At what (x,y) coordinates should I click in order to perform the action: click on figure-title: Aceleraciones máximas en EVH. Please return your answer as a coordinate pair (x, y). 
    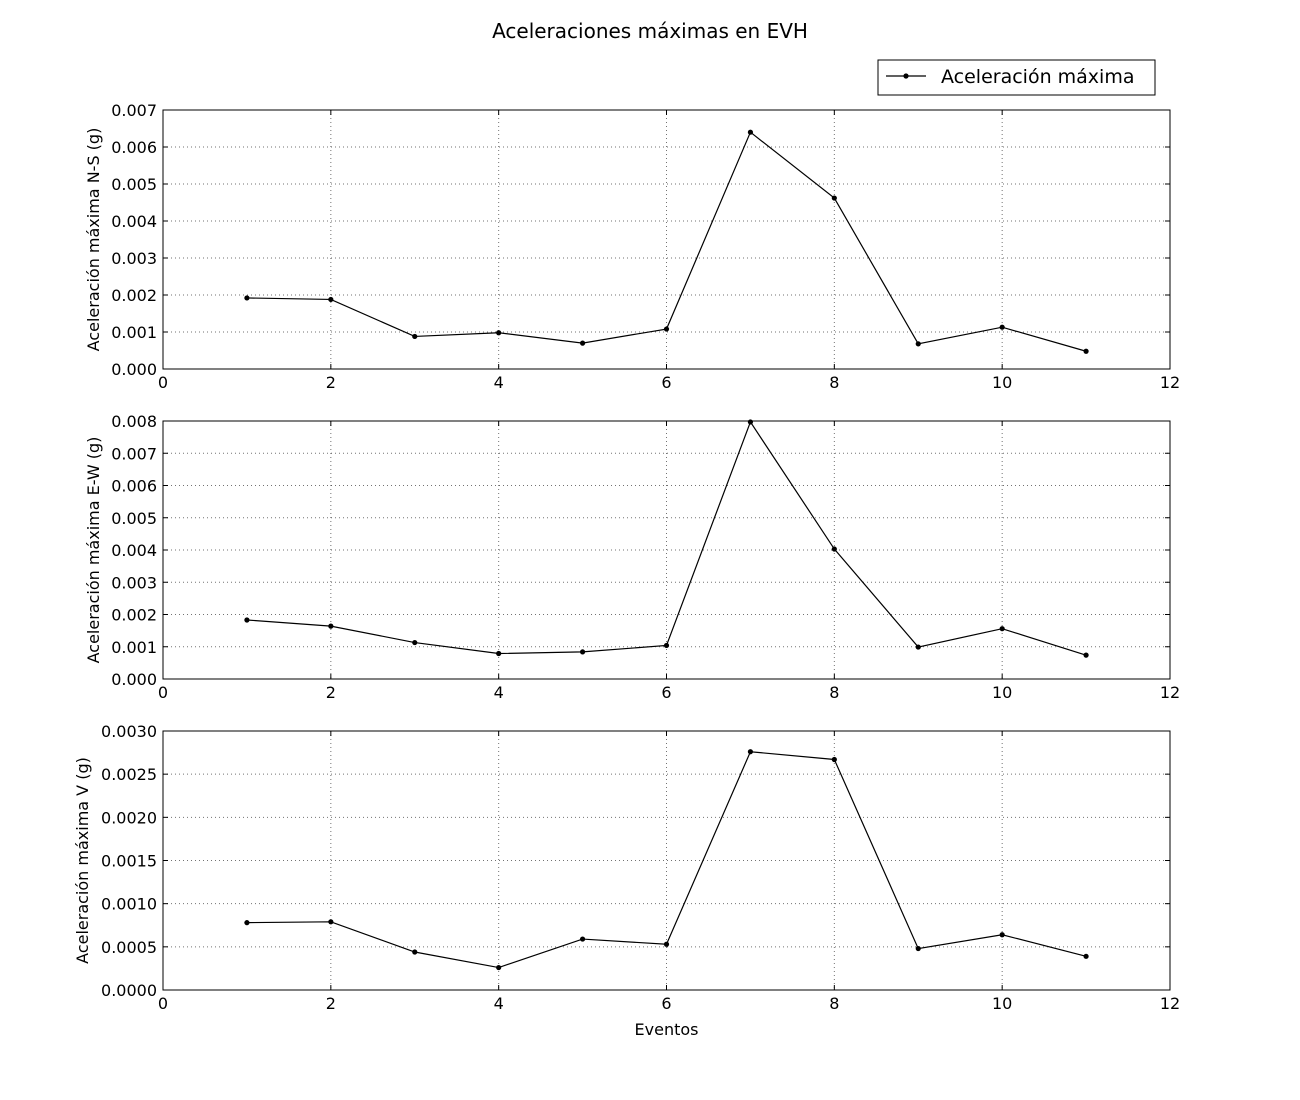
    Looking at the image, I should click on (650, 31).